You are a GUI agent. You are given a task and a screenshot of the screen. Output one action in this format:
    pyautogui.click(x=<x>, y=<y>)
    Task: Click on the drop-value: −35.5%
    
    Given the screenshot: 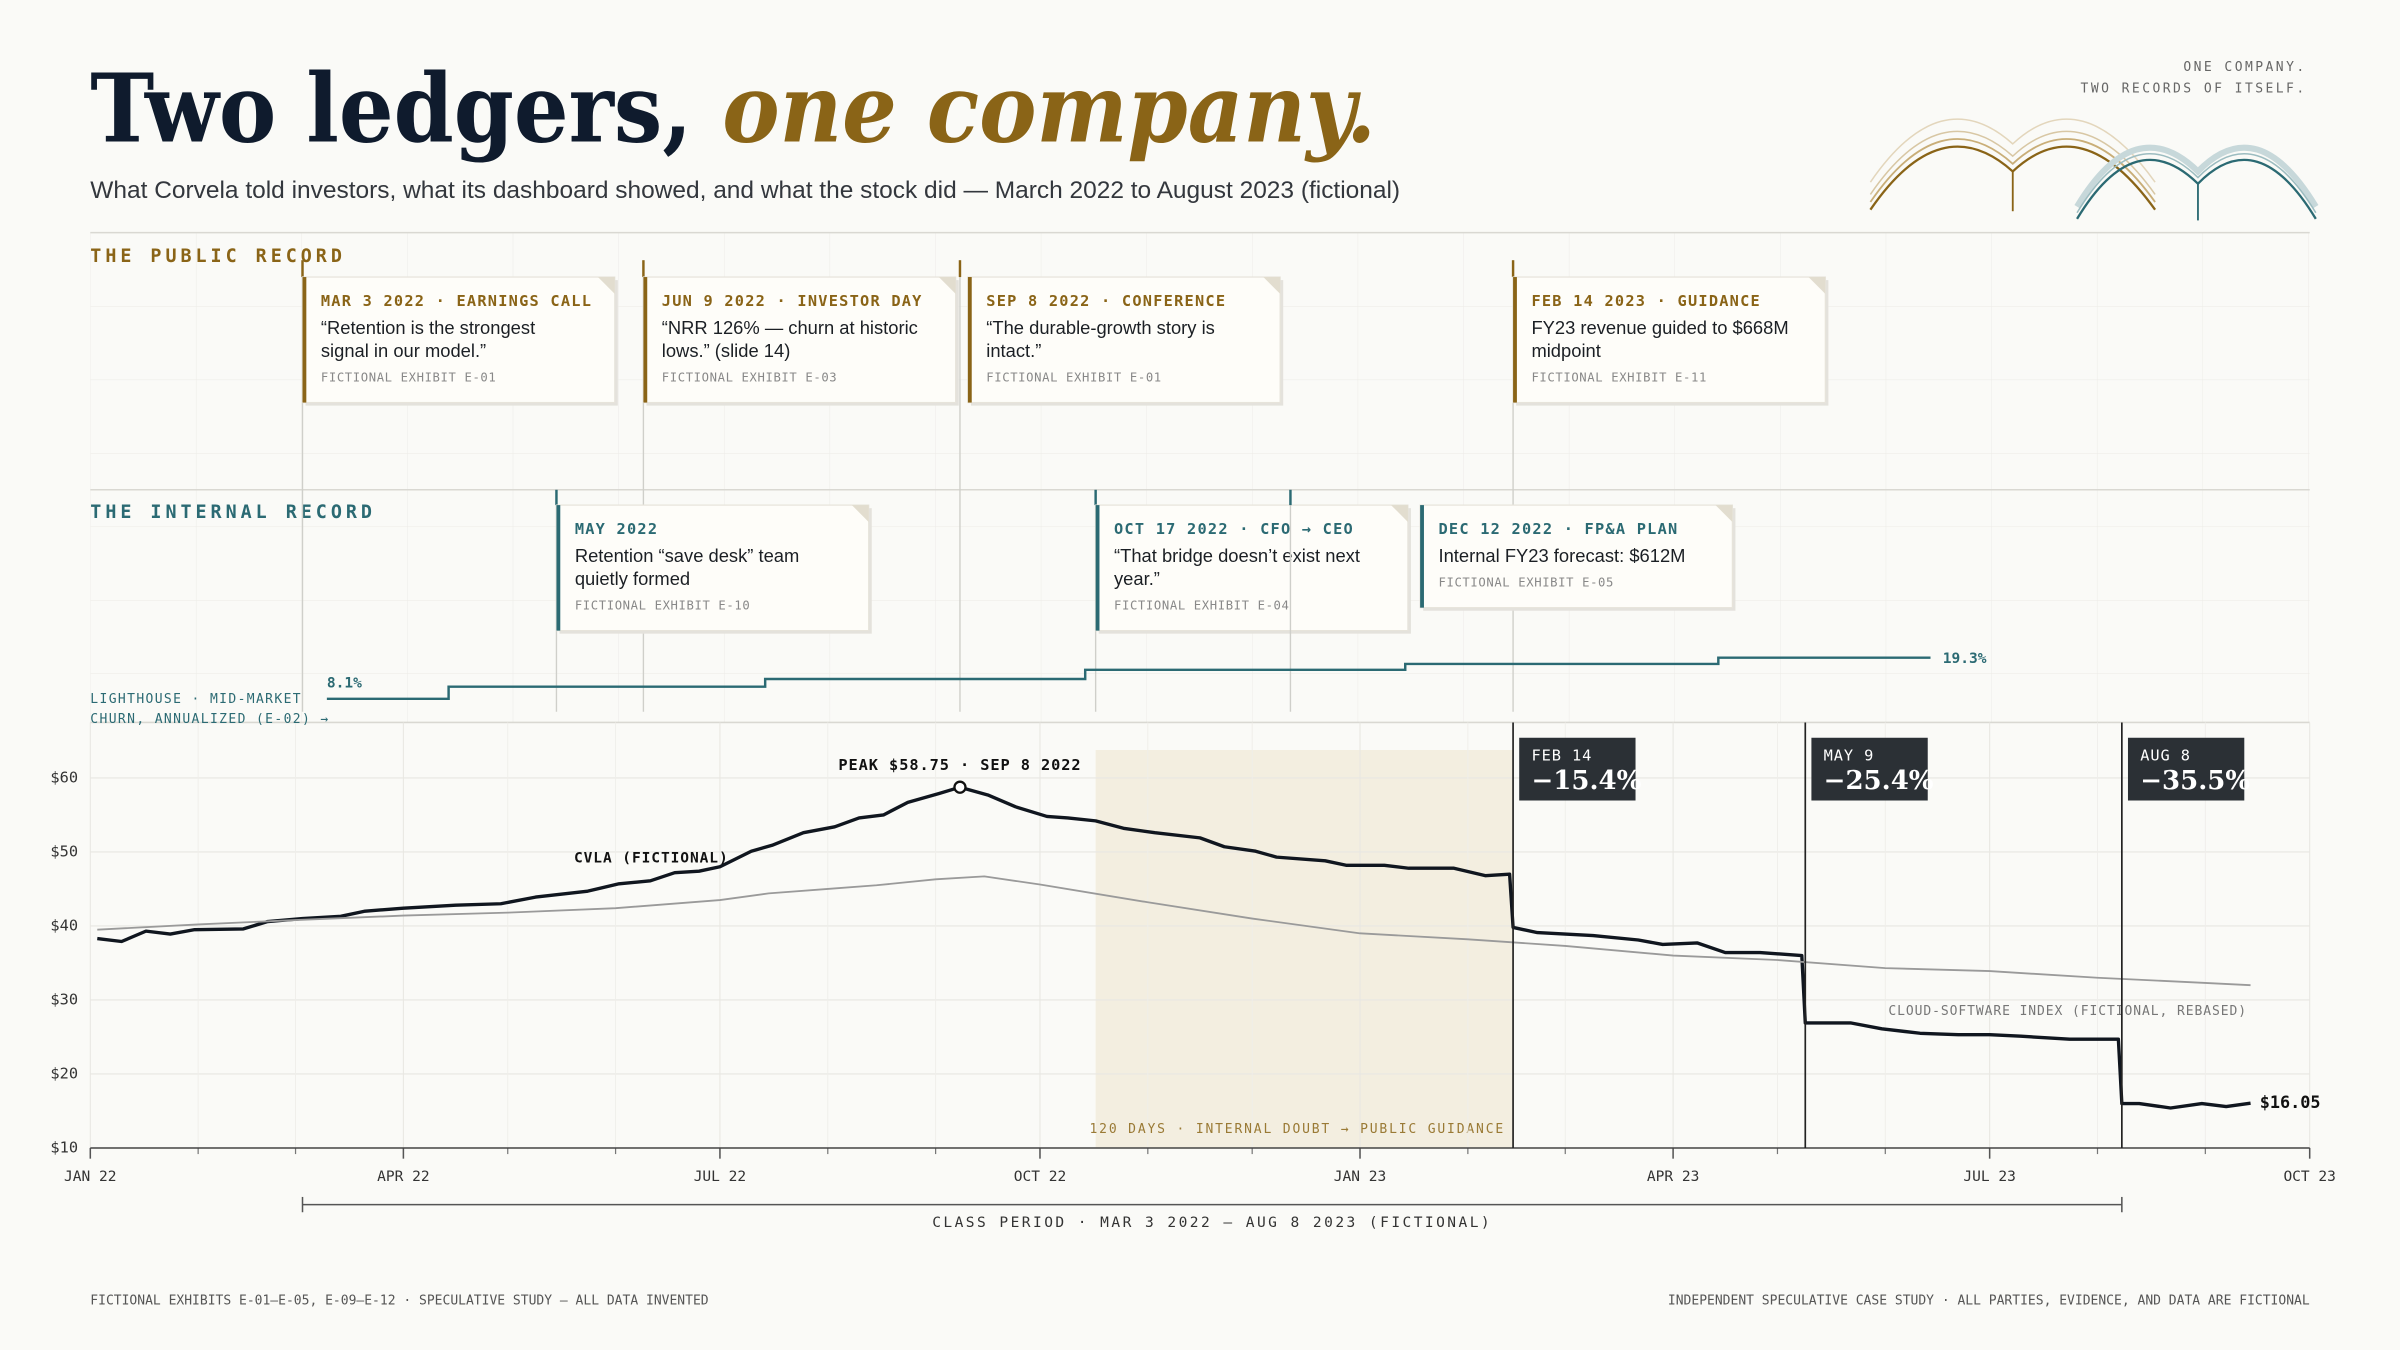 What is the action you would take?
    pyautogui.click(x=2195, y=781)
    